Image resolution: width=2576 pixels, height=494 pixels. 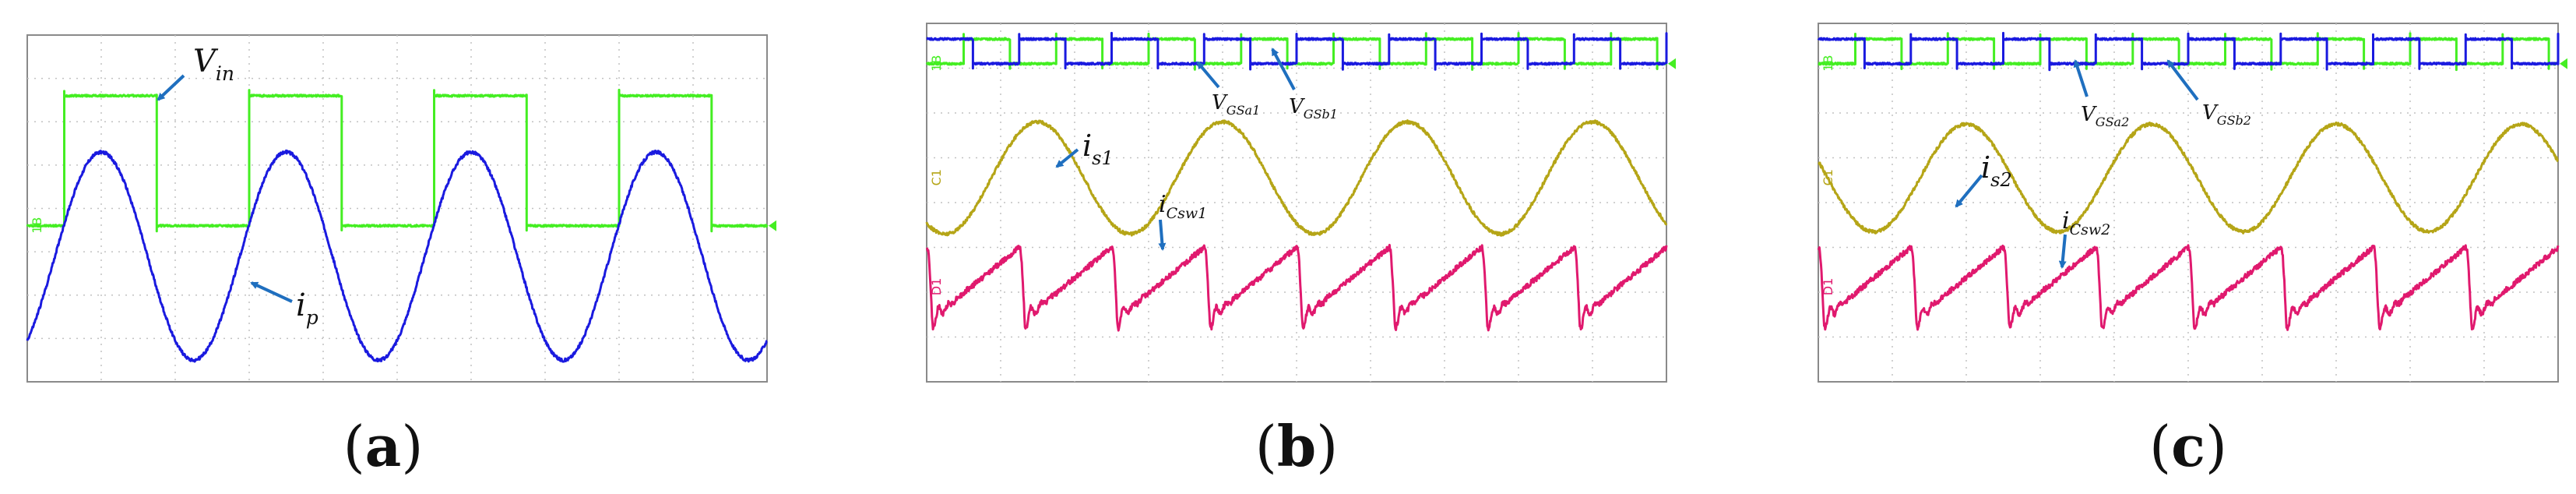 I want to click on annotation-label: iCsw2, so click(x=2086, y=223).